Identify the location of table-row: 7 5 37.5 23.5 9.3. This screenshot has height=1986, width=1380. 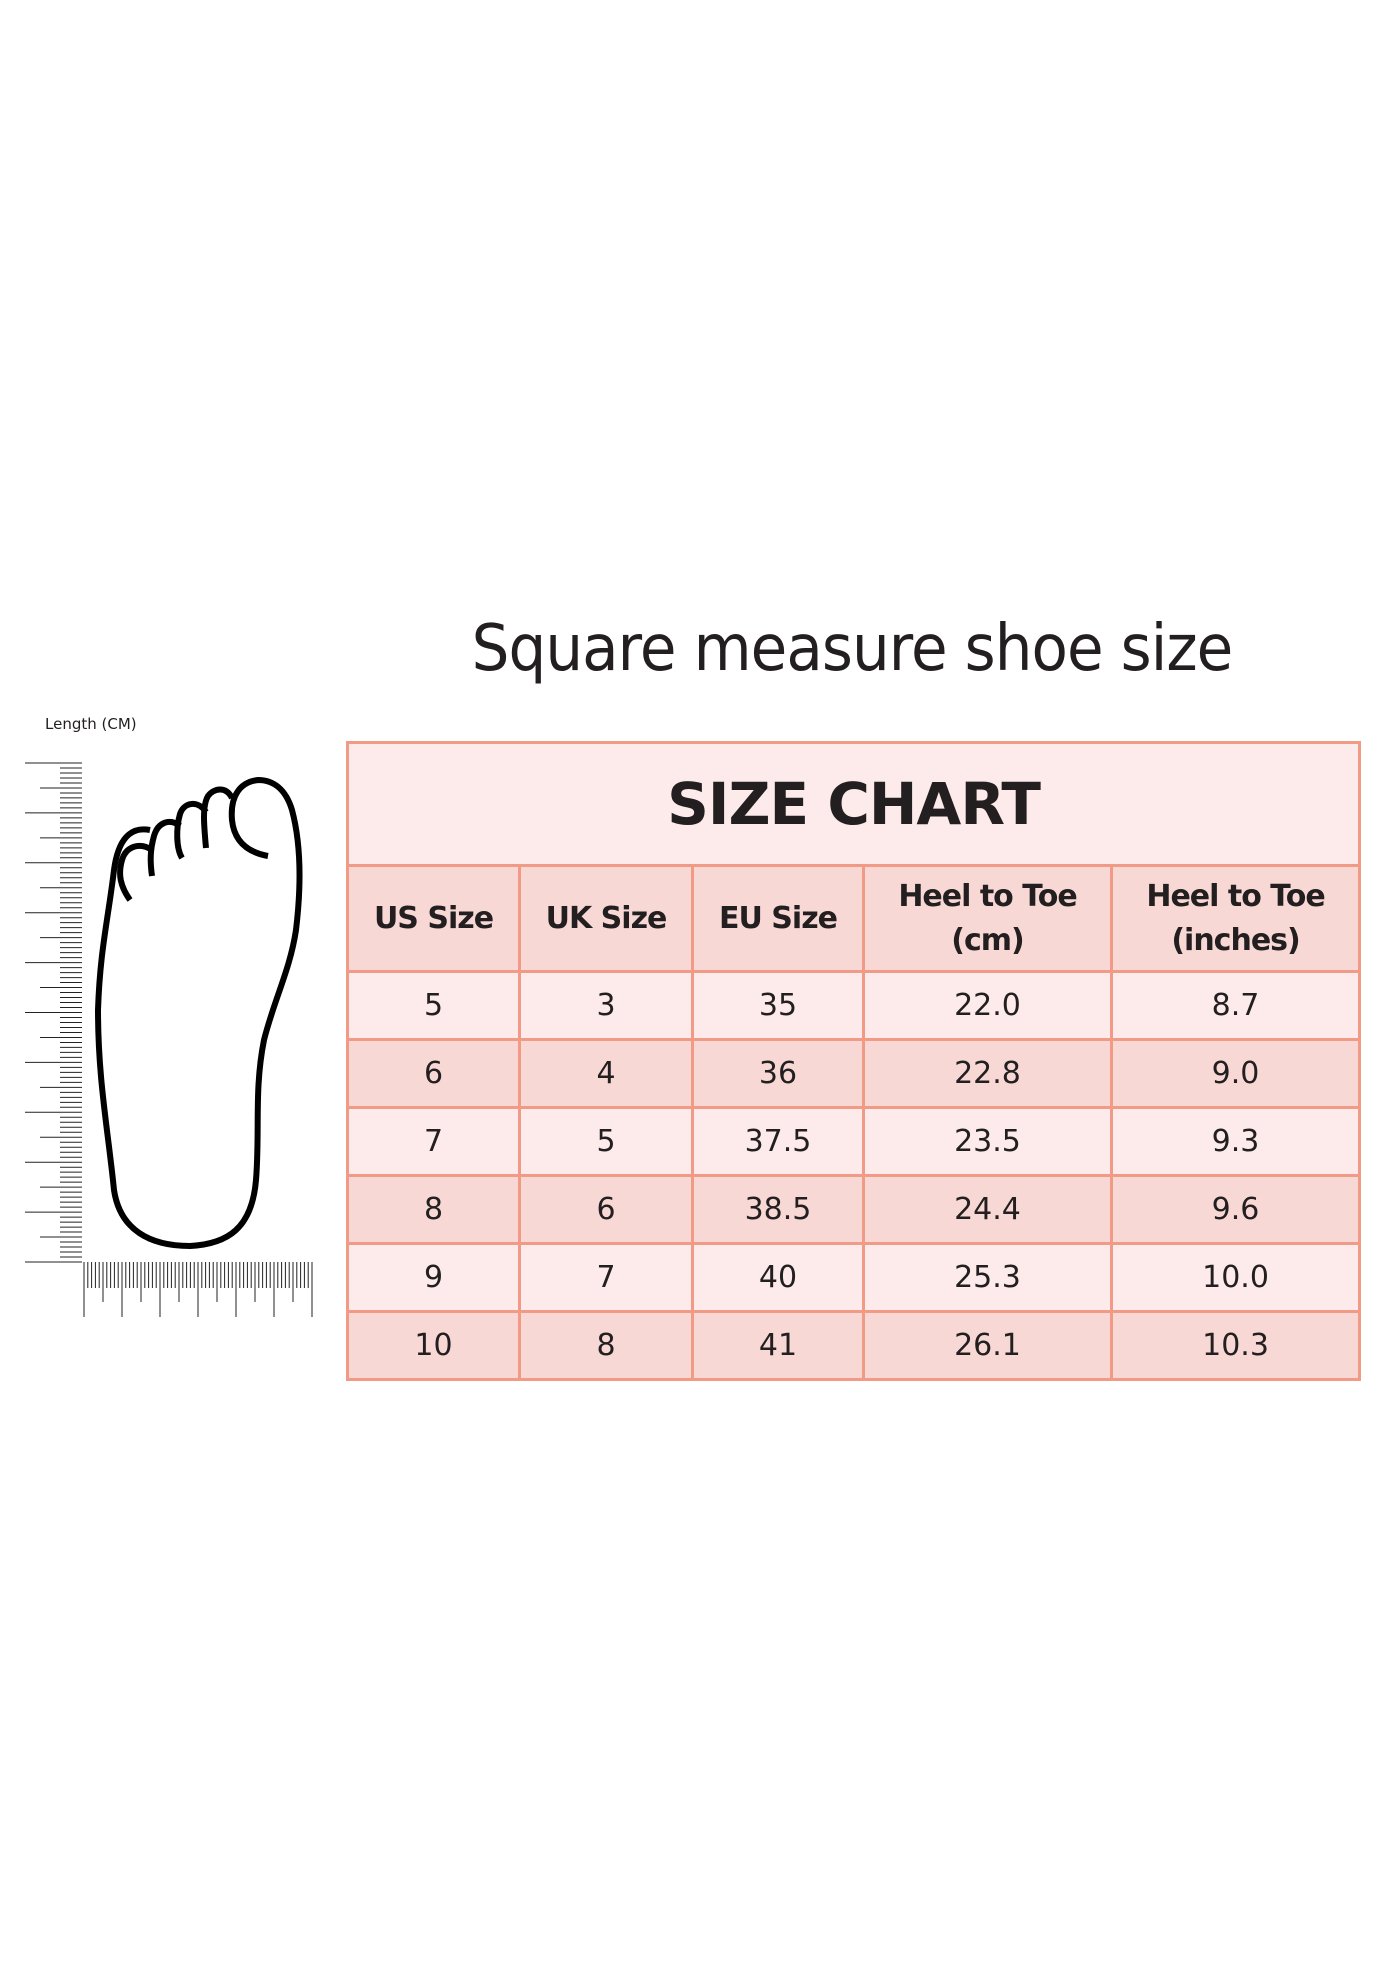
(854, 1141).